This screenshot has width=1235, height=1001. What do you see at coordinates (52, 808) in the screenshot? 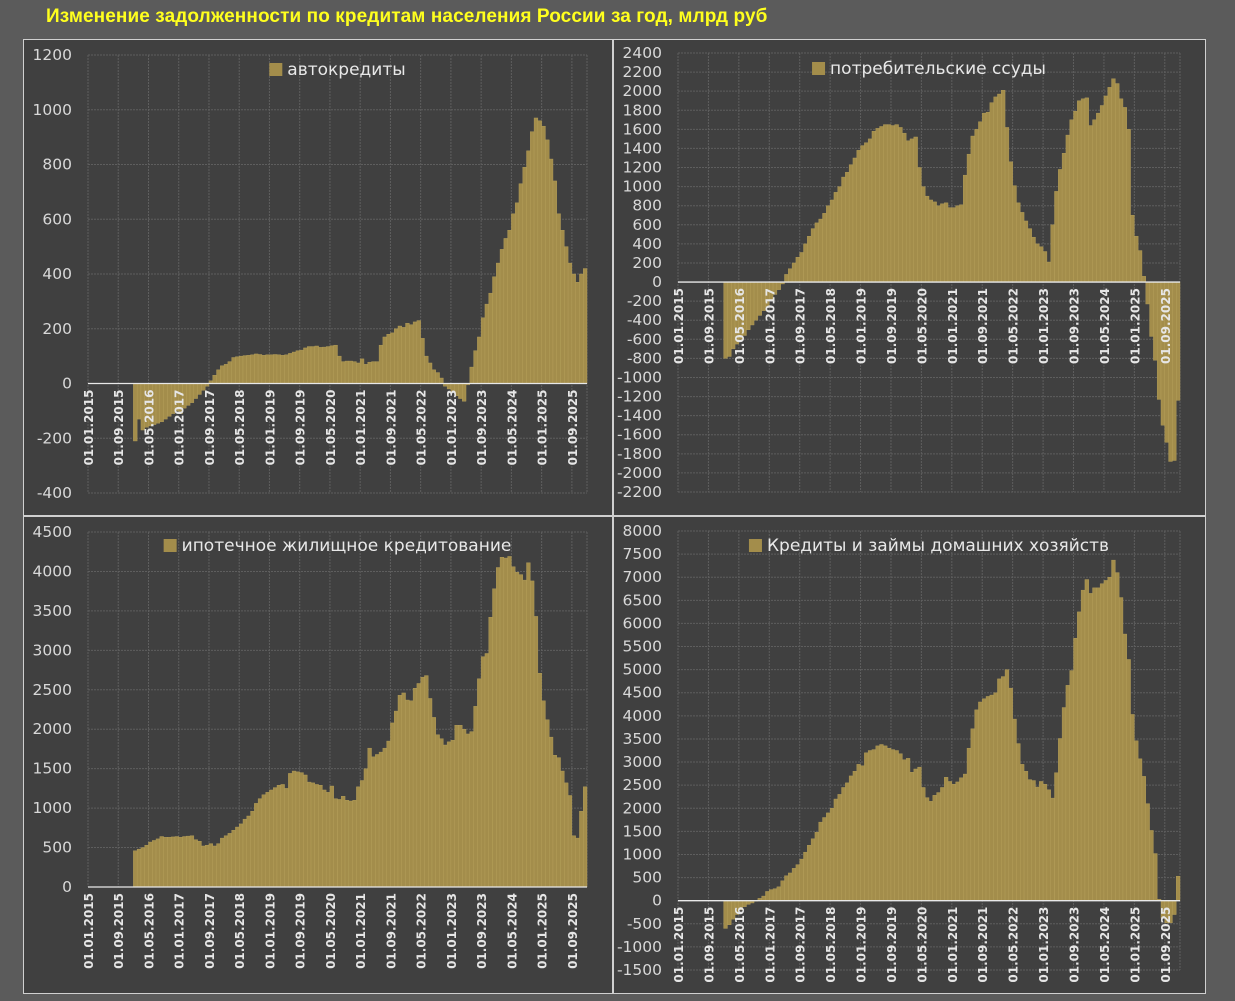
I see `y-tick-label: 1000` at bounding box center [52, 808].